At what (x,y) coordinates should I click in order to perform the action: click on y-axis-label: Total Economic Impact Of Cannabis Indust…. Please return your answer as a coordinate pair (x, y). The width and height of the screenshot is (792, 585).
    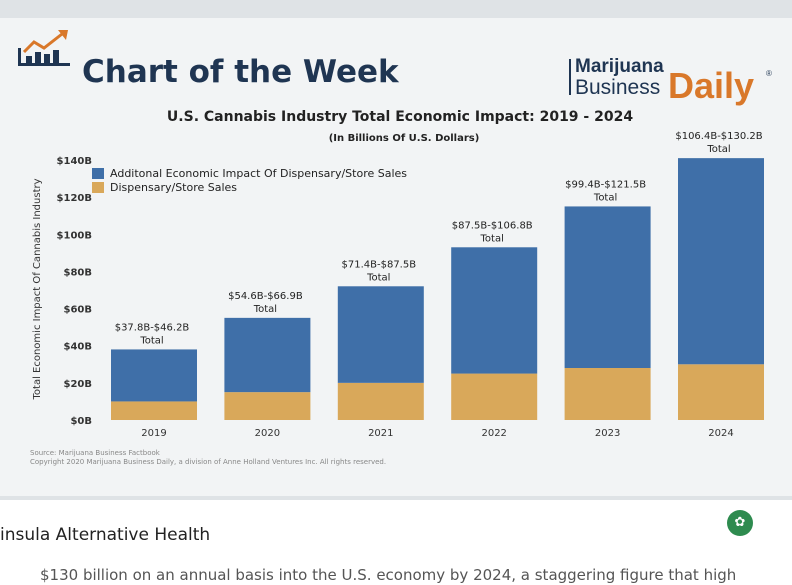
    Looking at the image, I should click on (37, 289).